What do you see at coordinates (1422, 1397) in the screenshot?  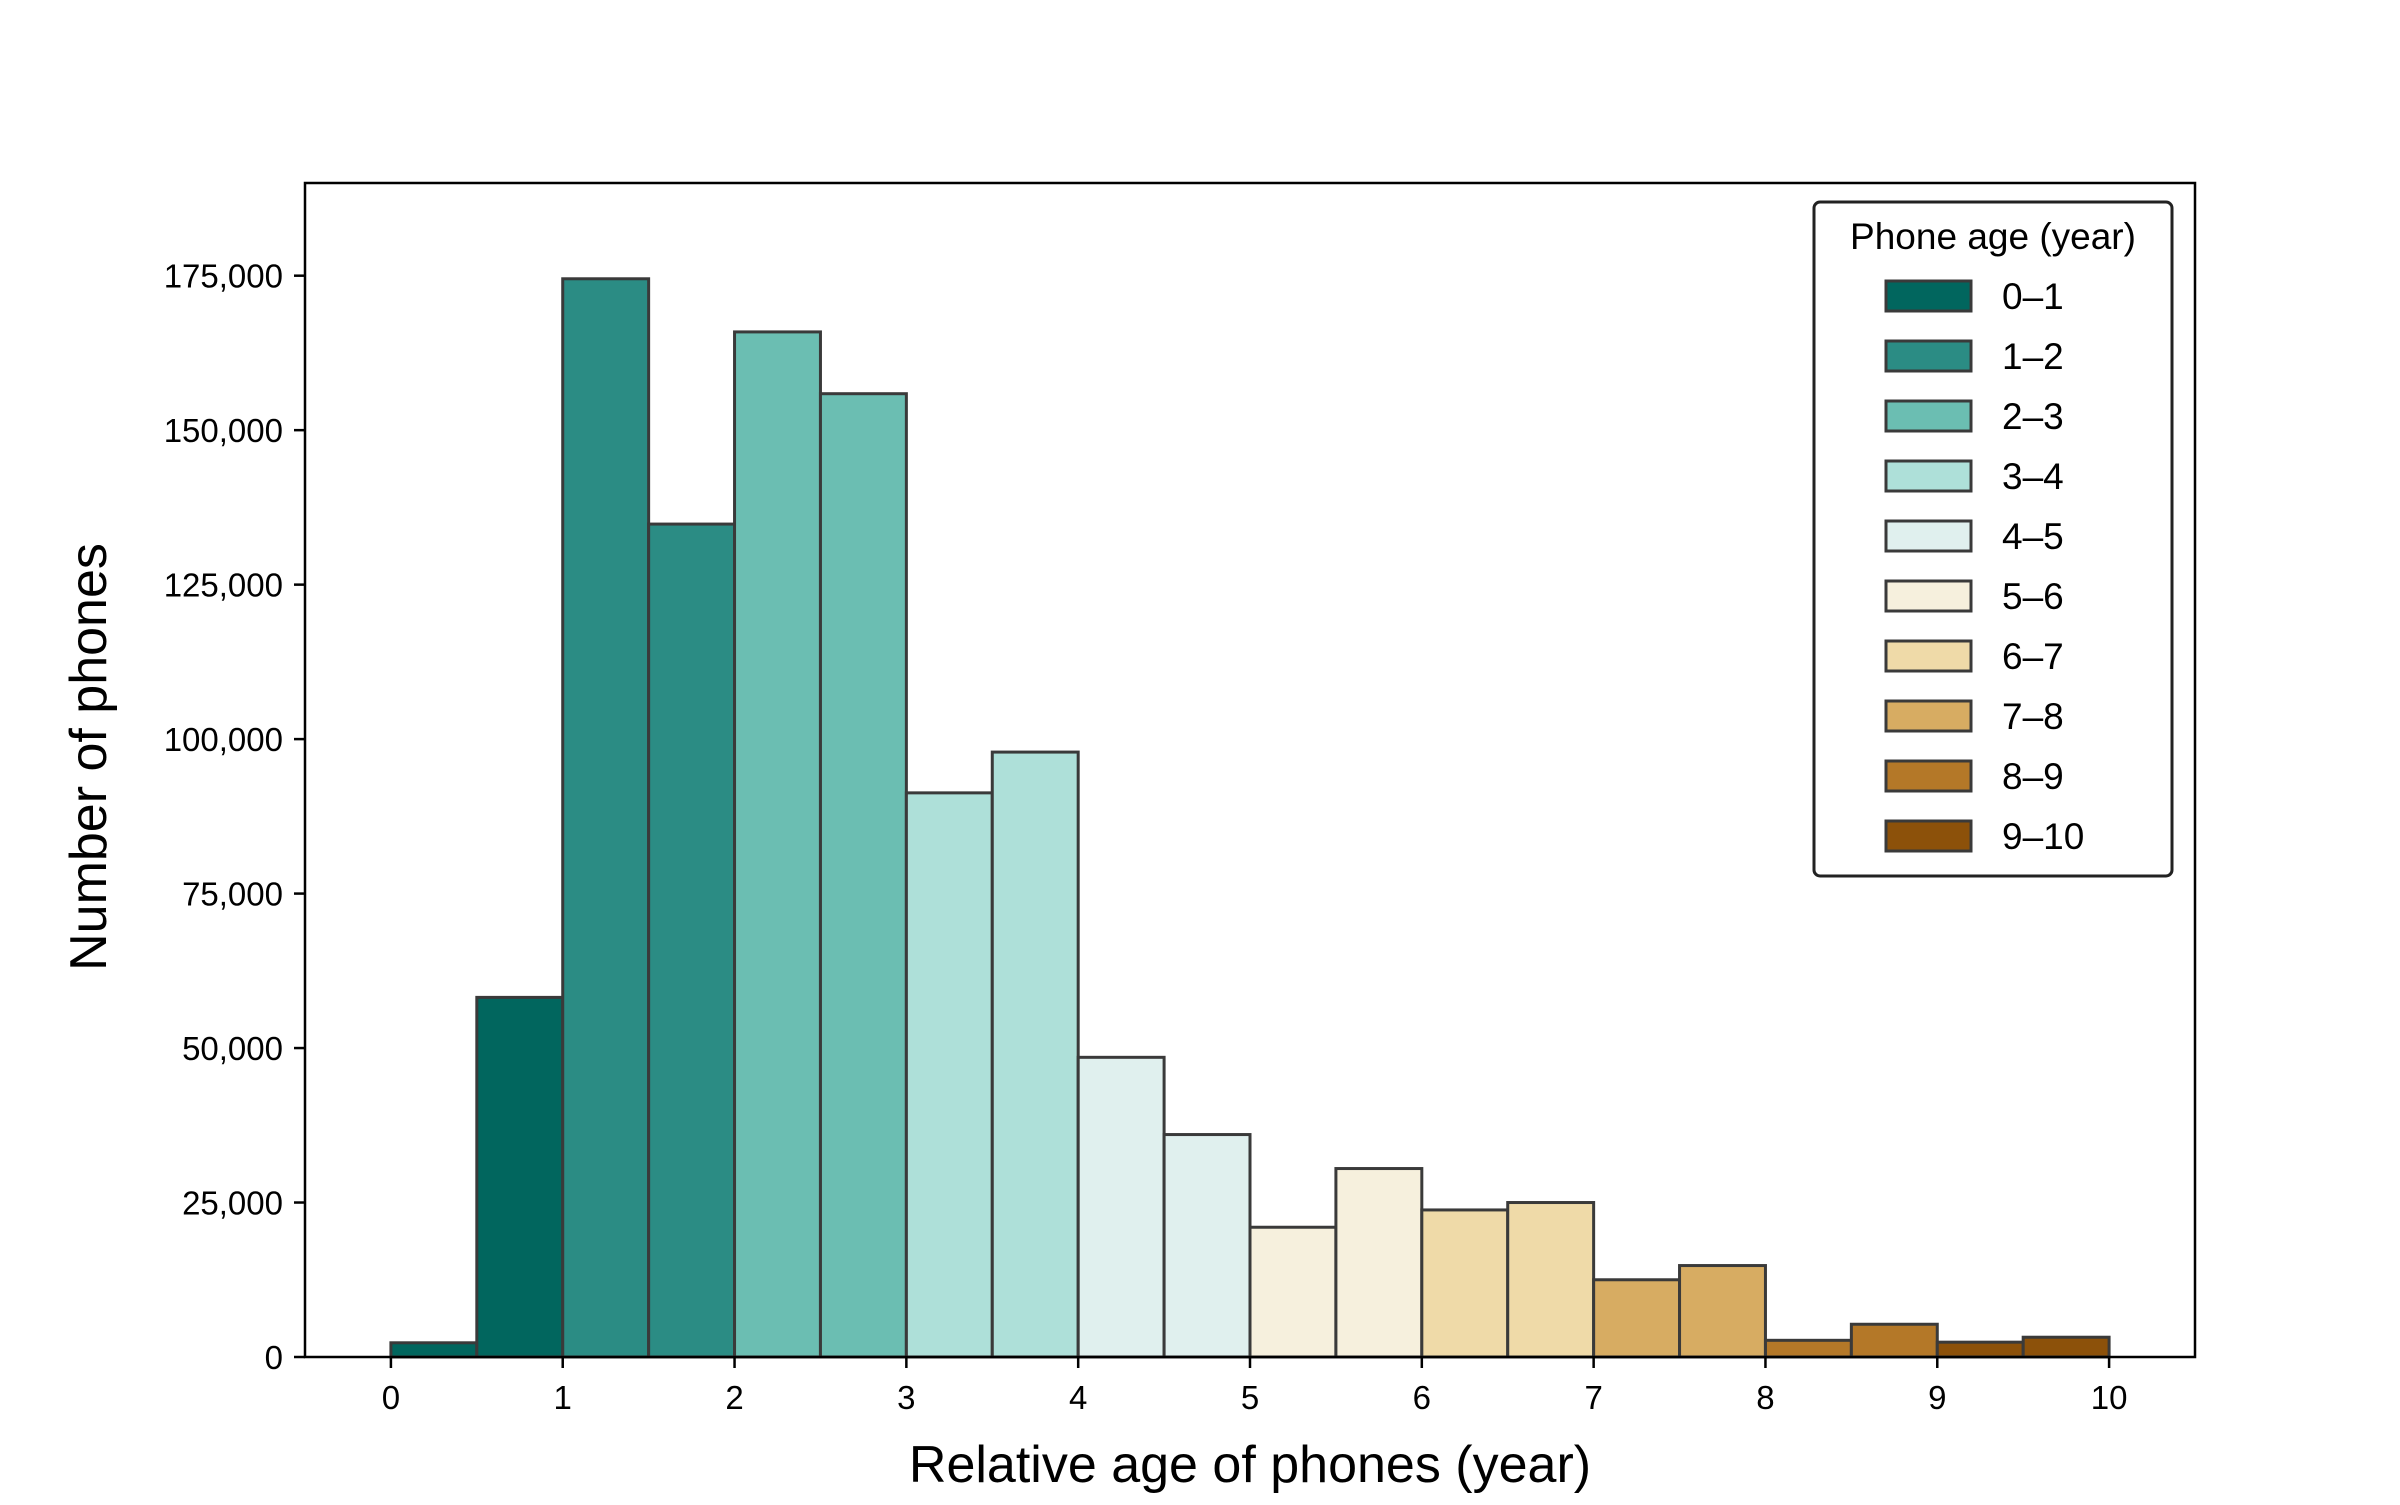 I see `x-tick-label: 6` at bounding box center [1422, 1397].